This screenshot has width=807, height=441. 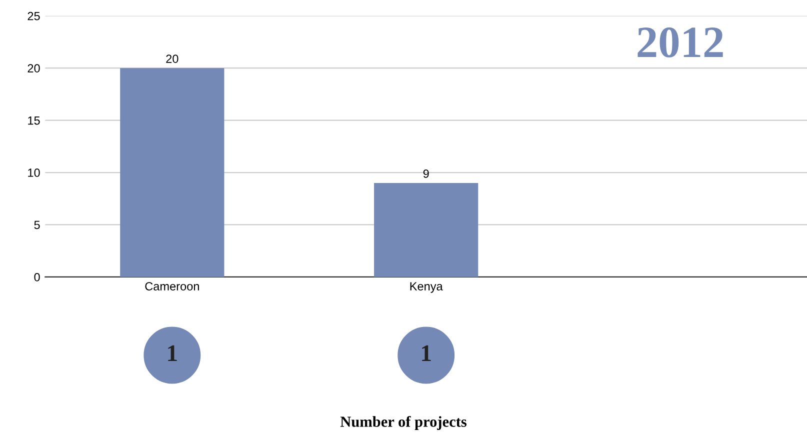 I want to click on x-tick-label: Kenya, so click(x=426, y=287).